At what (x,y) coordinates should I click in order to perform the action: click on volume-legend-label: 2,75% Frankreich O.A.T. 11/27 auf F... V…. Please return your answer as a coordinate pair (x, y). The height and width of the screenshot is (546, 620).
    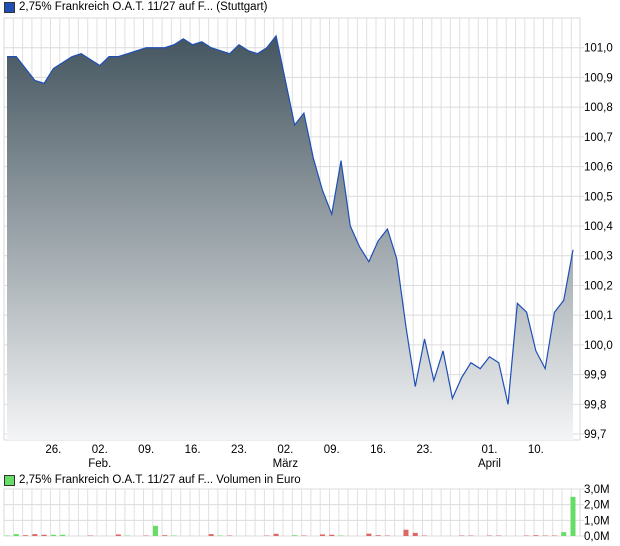
    Looking at the image, I should click on (160, 480).